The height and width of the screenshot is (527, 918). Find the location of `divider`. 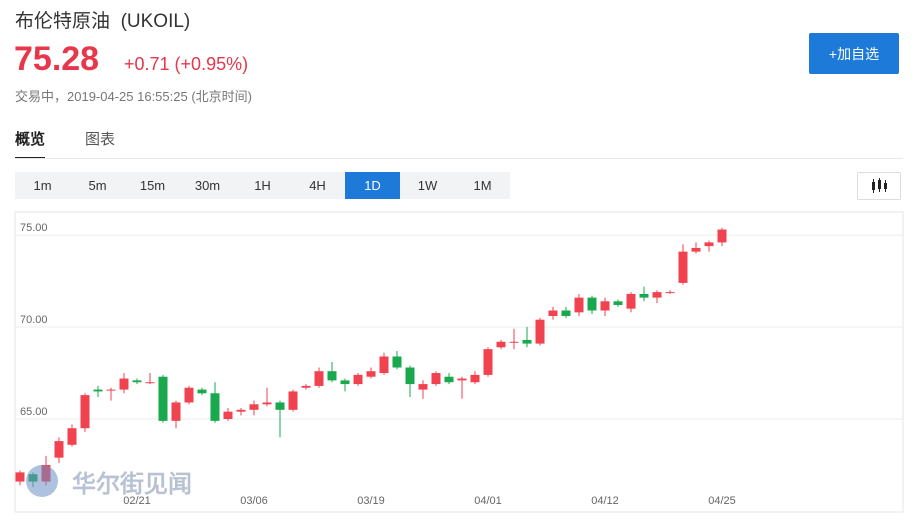

divider is located at coordinates (459, 158).